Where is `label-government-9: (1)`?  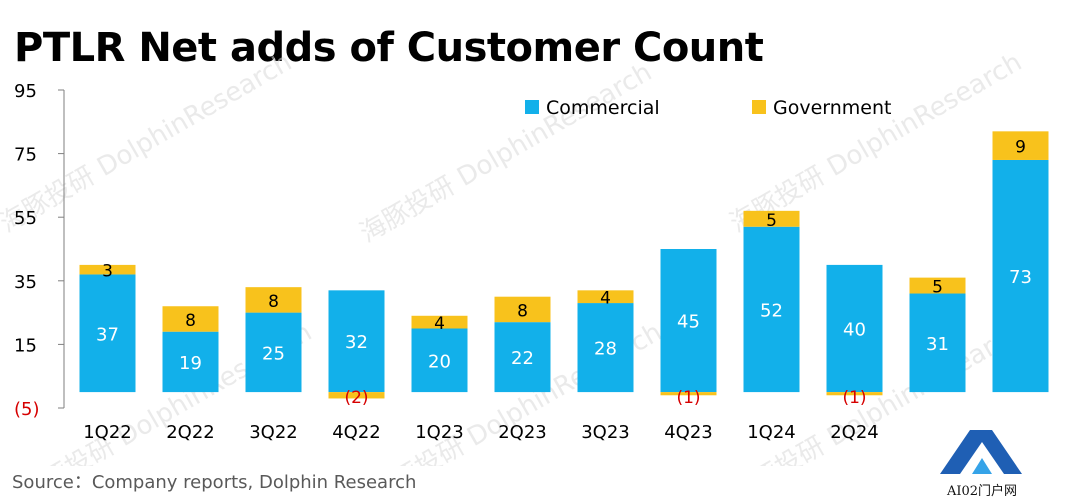 label-government-9: (1) is located at coordinates (854, 398).